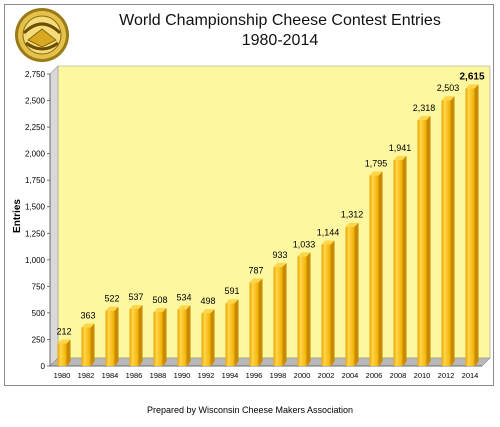 This screenshot has height=427, width=500. What do you see at coordinates (446, 375) in the screenshot?
I see `x-tick-label: 2012` at bounding box center [446, 375].